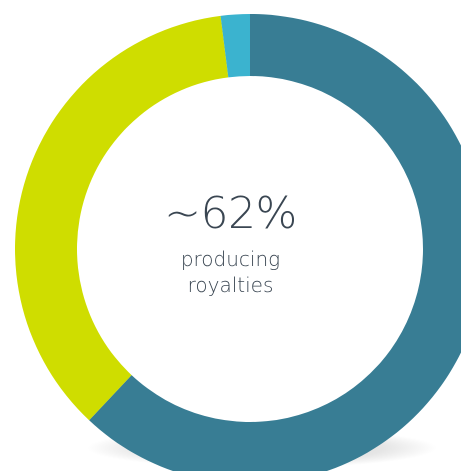 The width and height of the screenshot is (461, 471). I want to click on center-label-line-2: royalties, so click(230, 285).